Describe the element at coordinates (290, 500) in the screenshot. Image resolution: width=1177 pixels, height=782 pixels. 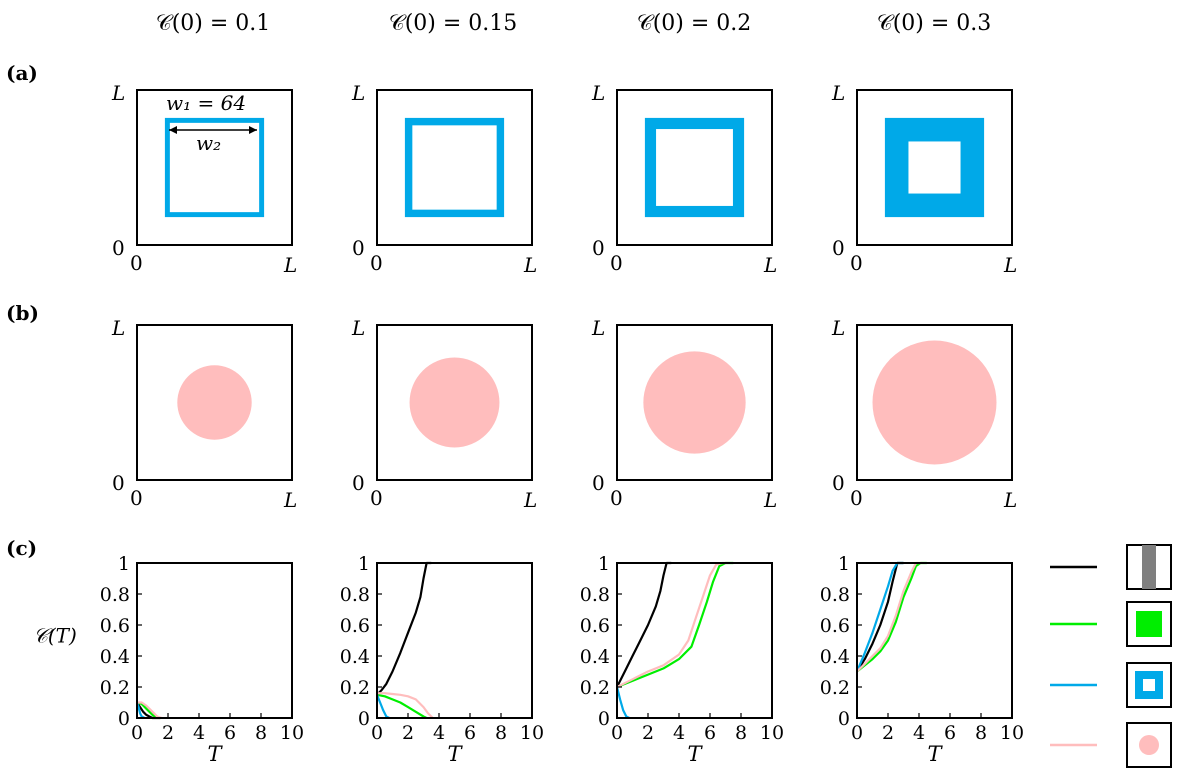
I see `row-b-axis-L-right-1: L` at that location.